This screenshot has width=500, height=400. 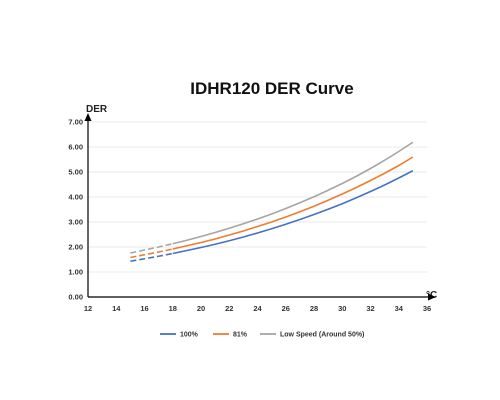 I want to click on legend-label: Low Speed (Around 50%), so click(x=322, y=335).